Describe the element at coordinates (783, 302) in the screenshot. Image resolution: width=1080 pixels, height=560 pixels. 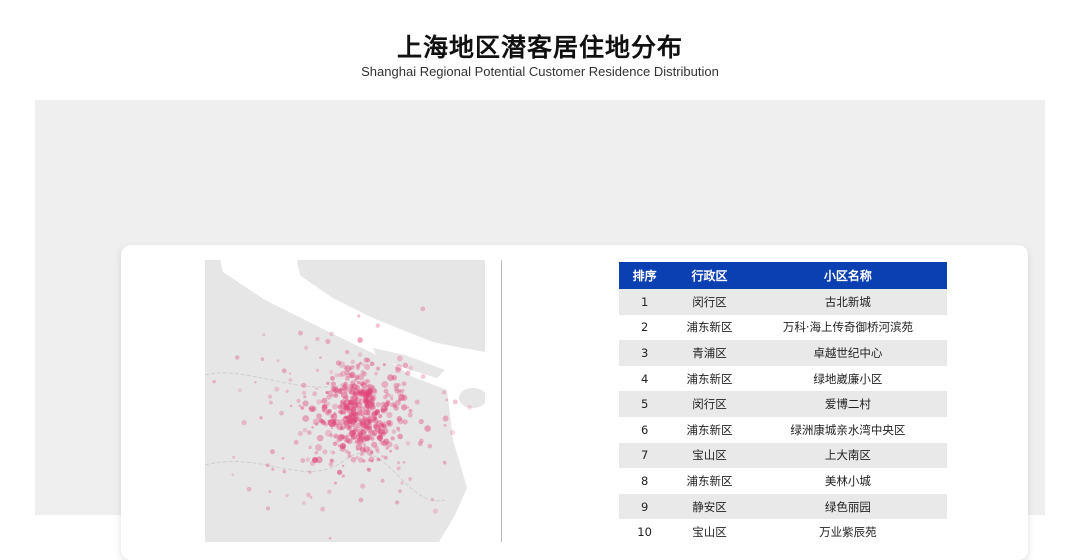
I see `table-row: 1 闵行区 古北新城` at that location.